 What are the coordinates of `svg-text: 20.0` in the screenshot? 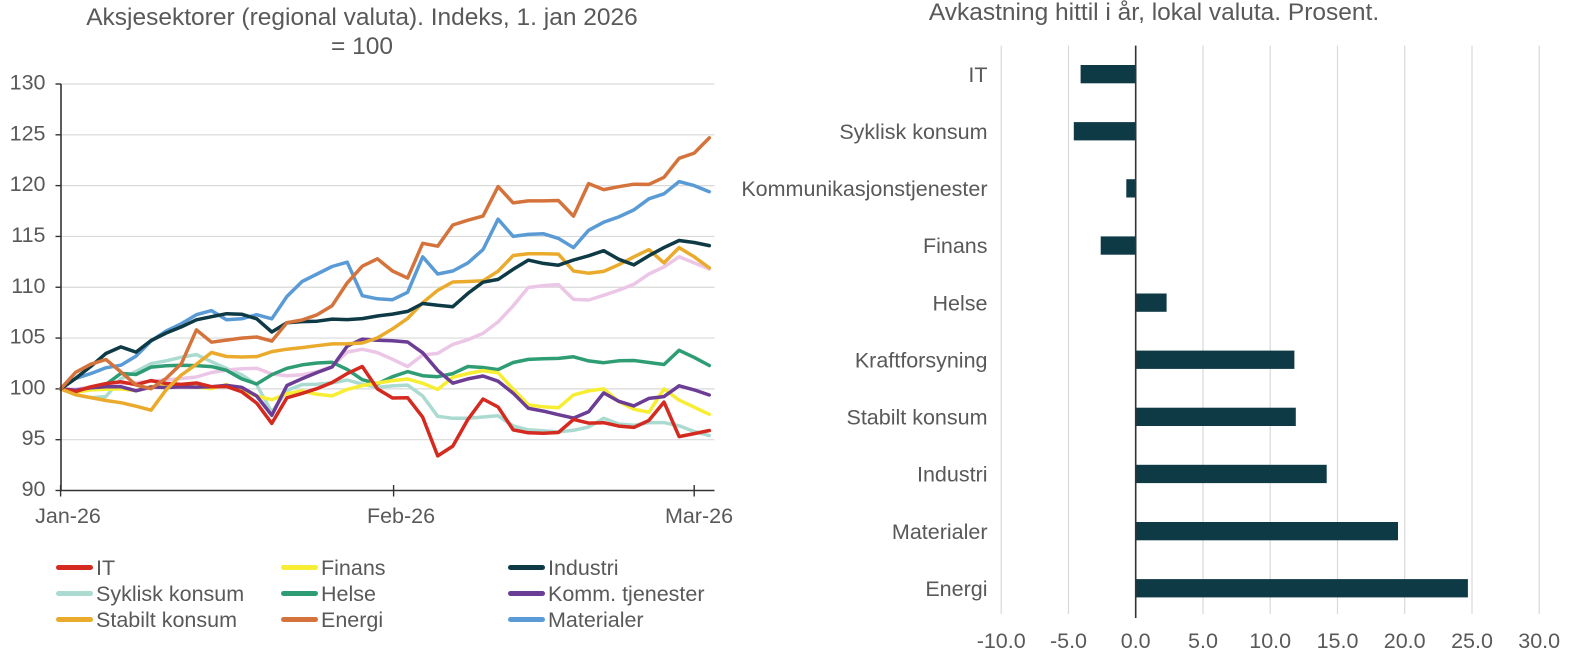 It's located at (1405, 641).